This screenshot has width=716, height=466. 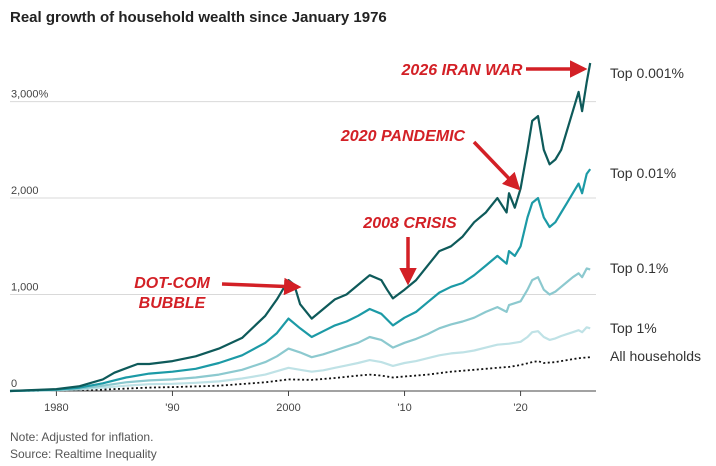 I want to click on x-tick-label: '20, so click(x=520, y=408).